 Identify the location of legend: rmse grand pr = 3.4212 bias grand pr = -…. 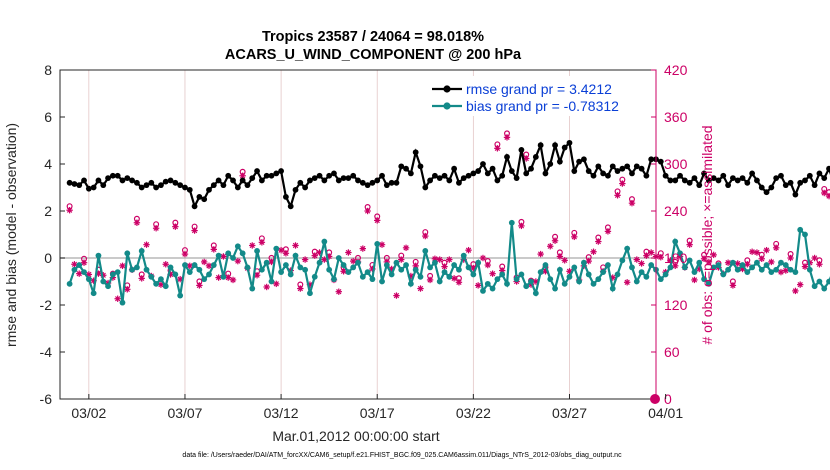
(539, 96).